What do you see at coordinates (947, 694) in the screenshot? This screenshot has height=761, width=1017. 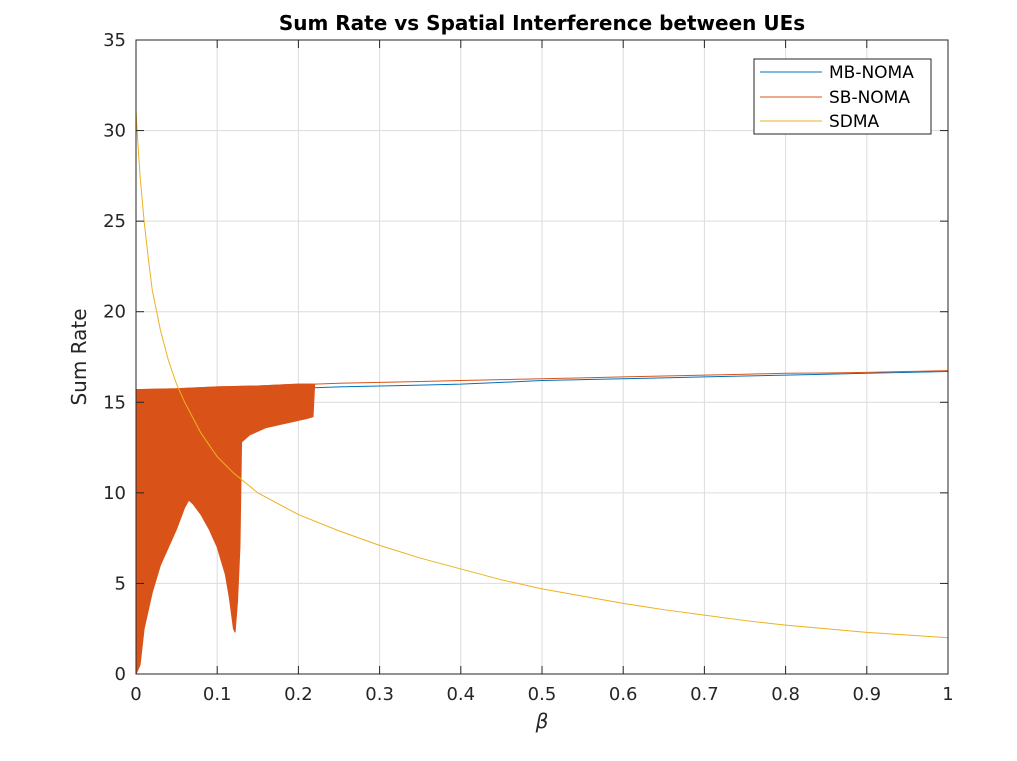 I see `x-tick-label: 1` at bounding box center [947, 694].